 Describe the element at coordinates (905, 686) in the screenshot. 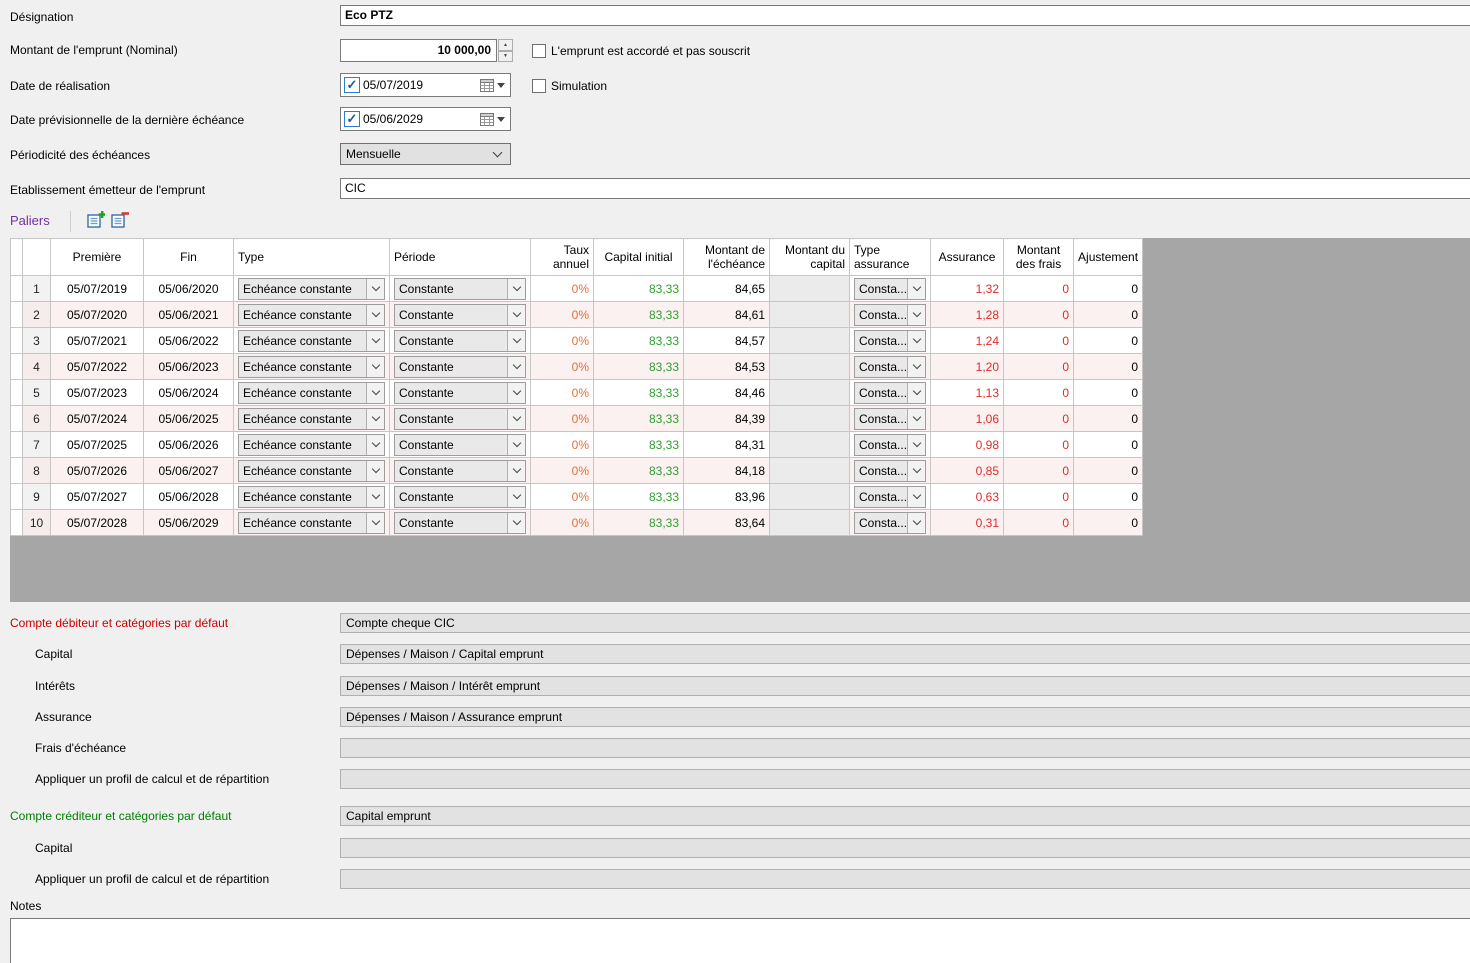

I see `interets-field: Dépenses / Maison / Intérêt emprunt` at that location.